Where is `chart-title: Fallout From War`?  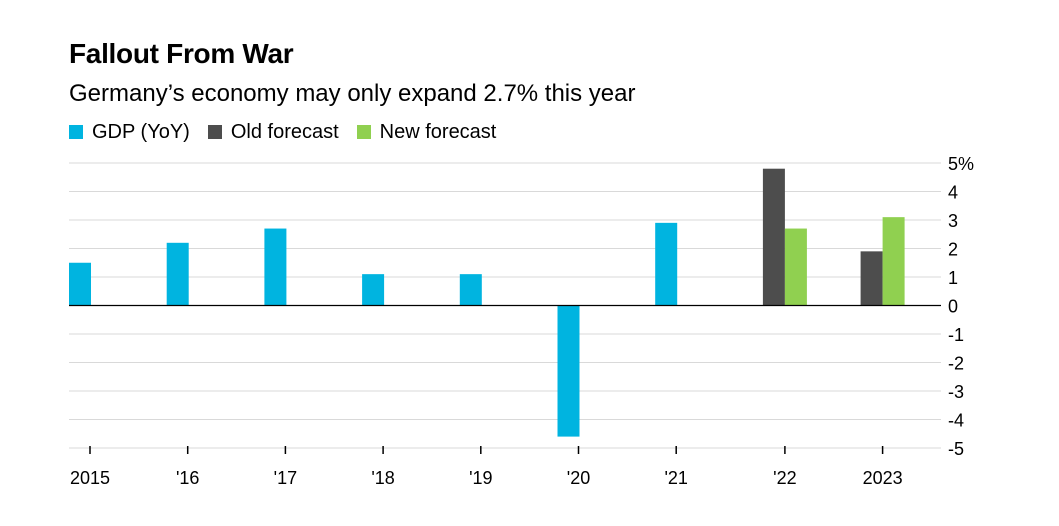
chart-title: Fallout From War is located at coordinates (181, 53).